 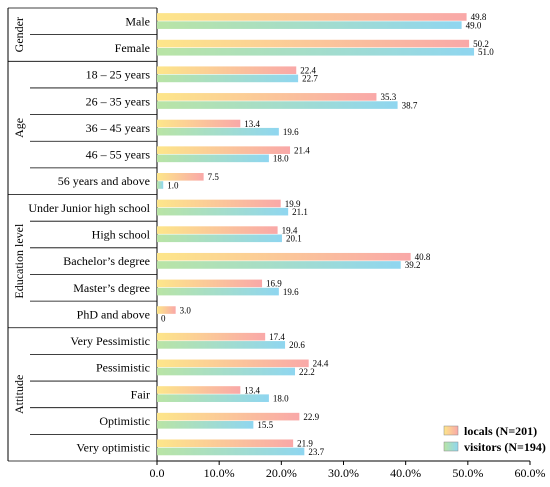 What do you see at coordinates (173, 185) in the screenshot?
I see `data-label: 1.0` at bounding box center [173, 185].